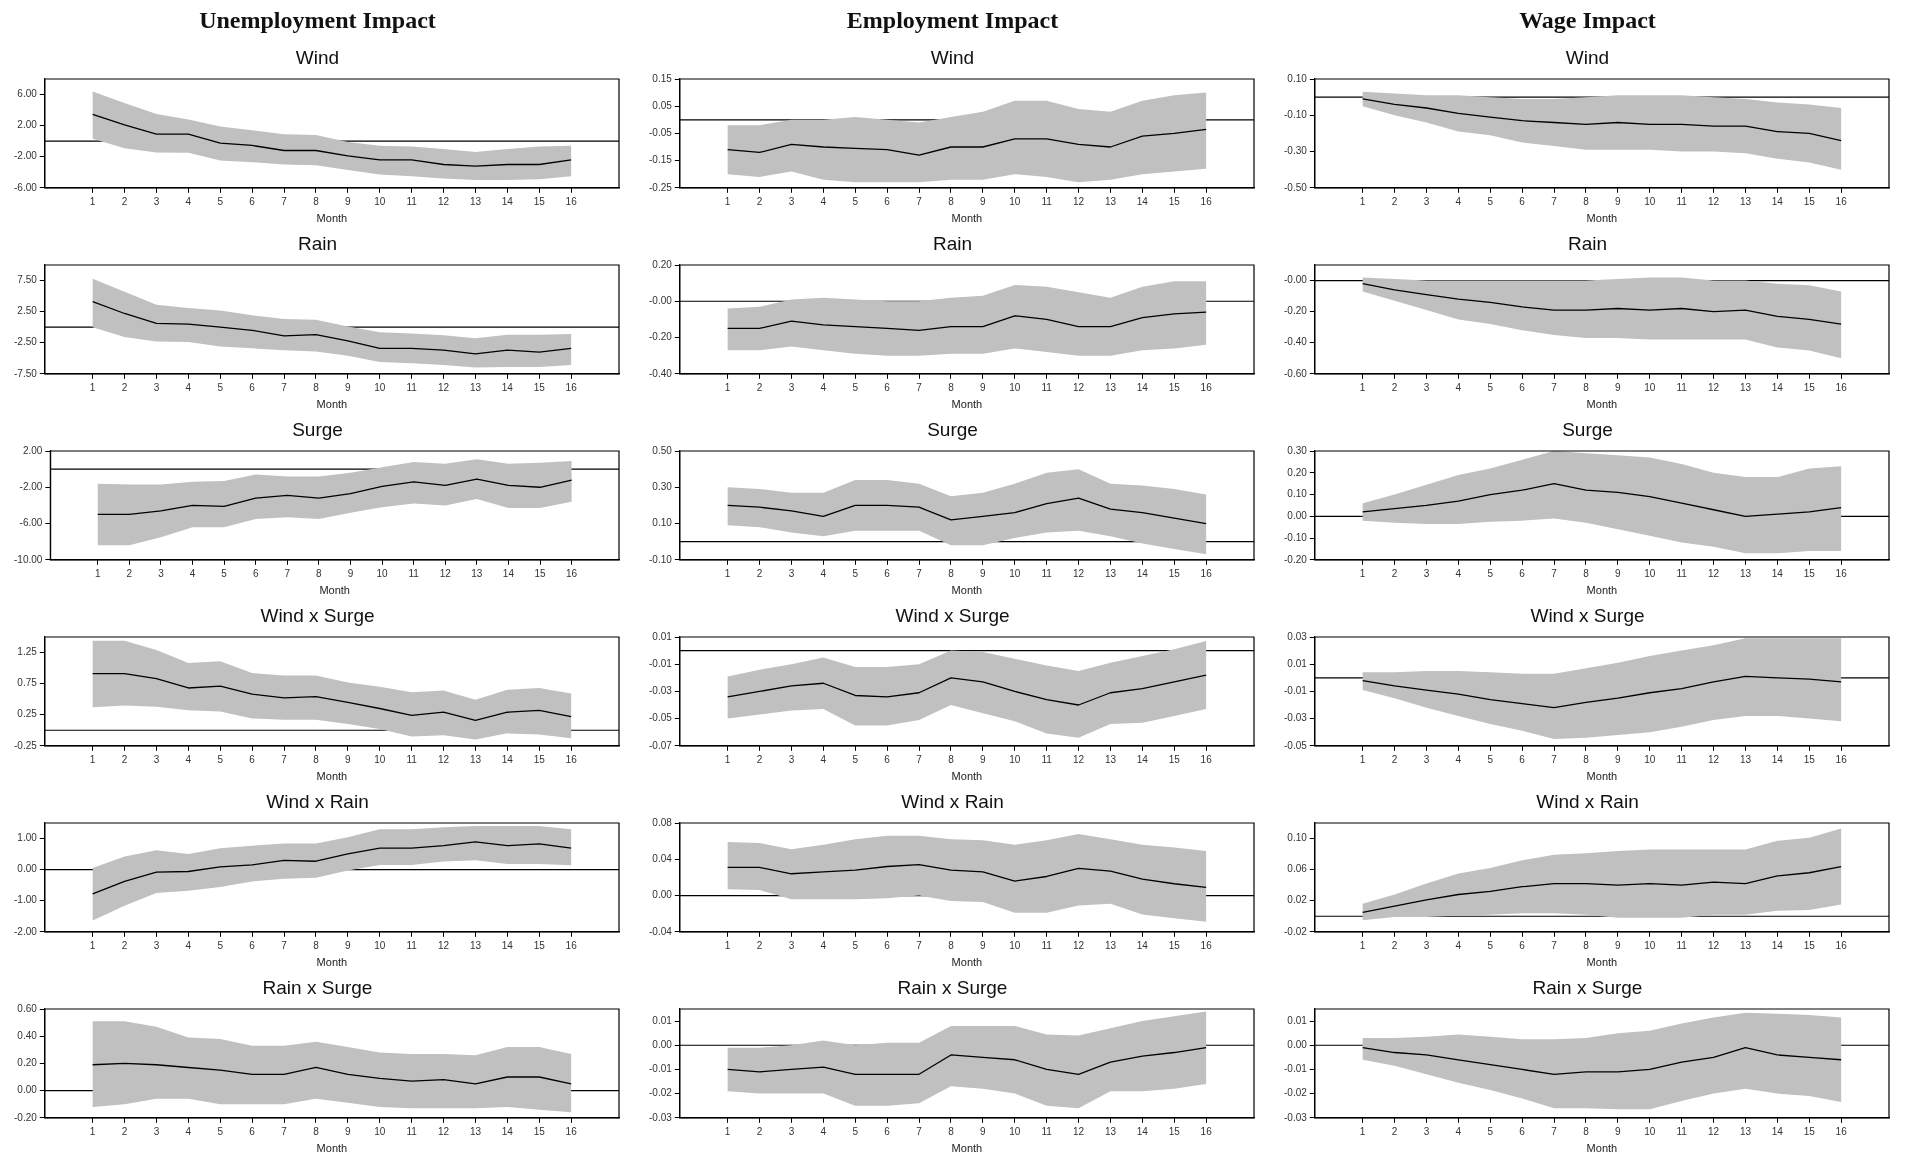  Describe the element at coordinates (26, 1035) in the screenshot. I see `y-tick-label: 0.40` at that location.